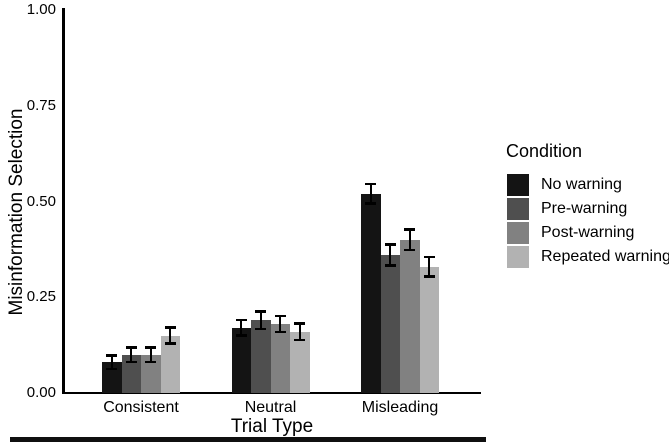  I want to click on y-tick-label: 0.75, so click(41, 105).